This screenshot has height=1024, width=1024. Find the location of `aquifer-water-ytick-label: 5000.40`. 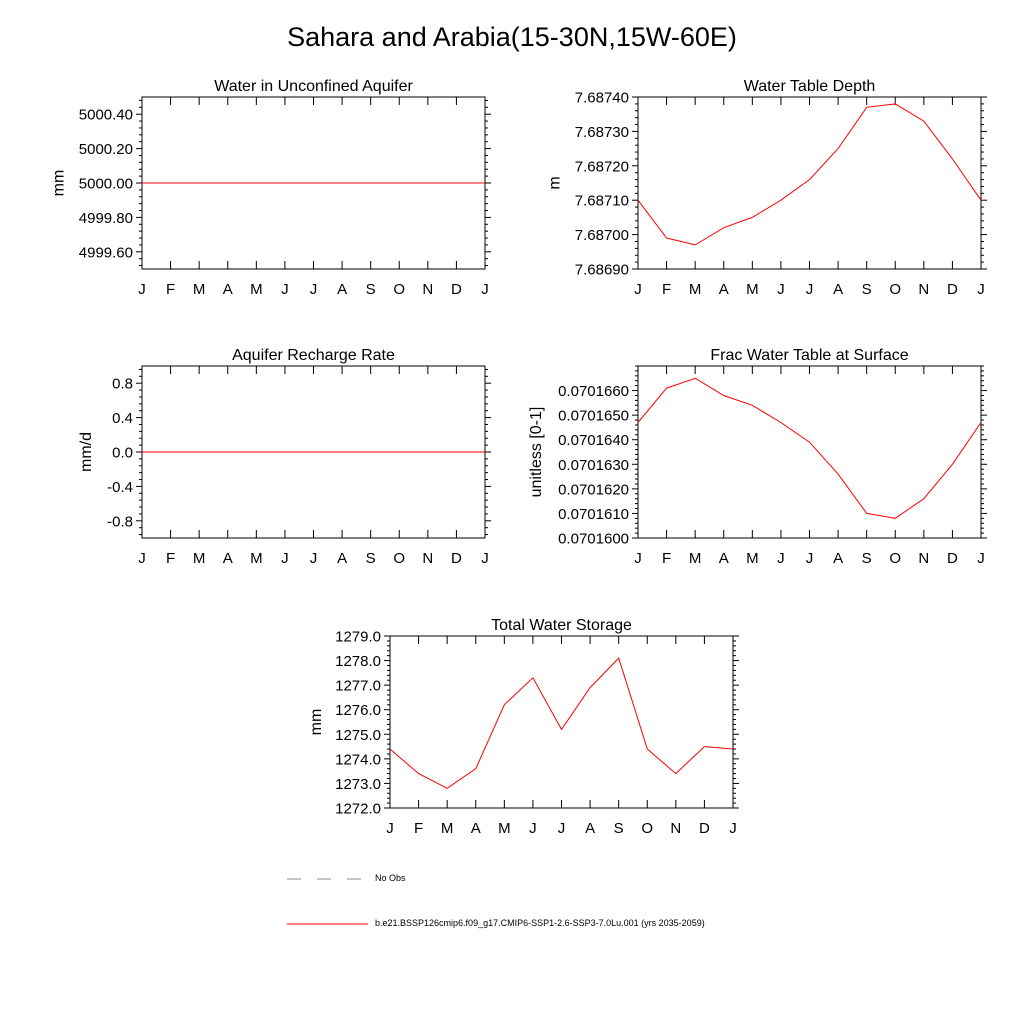

aquifer-water-ytick-label: 5000.40 is located at coordinates (106, 115).